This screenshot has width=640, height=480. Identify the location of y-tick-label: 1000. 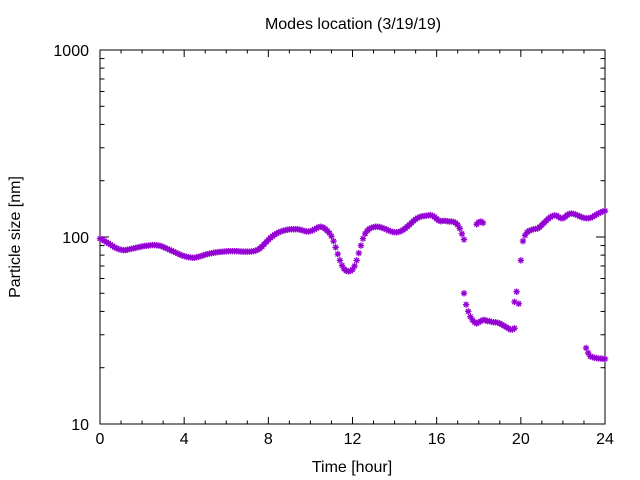
(71, 51).